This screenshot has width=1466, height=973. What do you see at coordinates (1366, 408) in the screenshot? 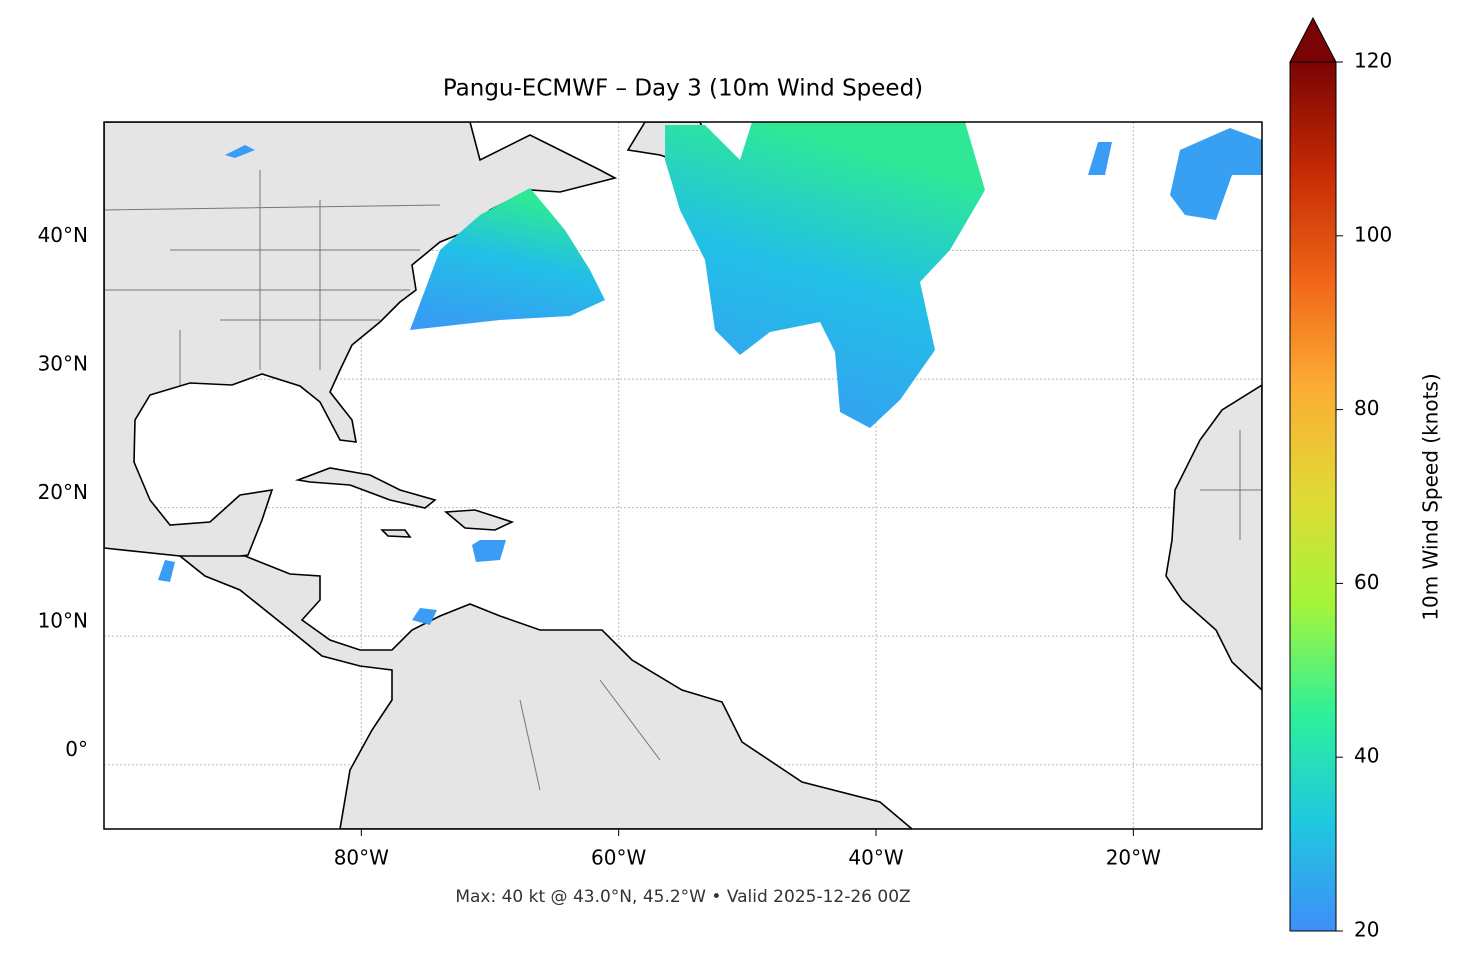
I see `colorbar-tick-label: 80` at bounding box center [1366, 408].